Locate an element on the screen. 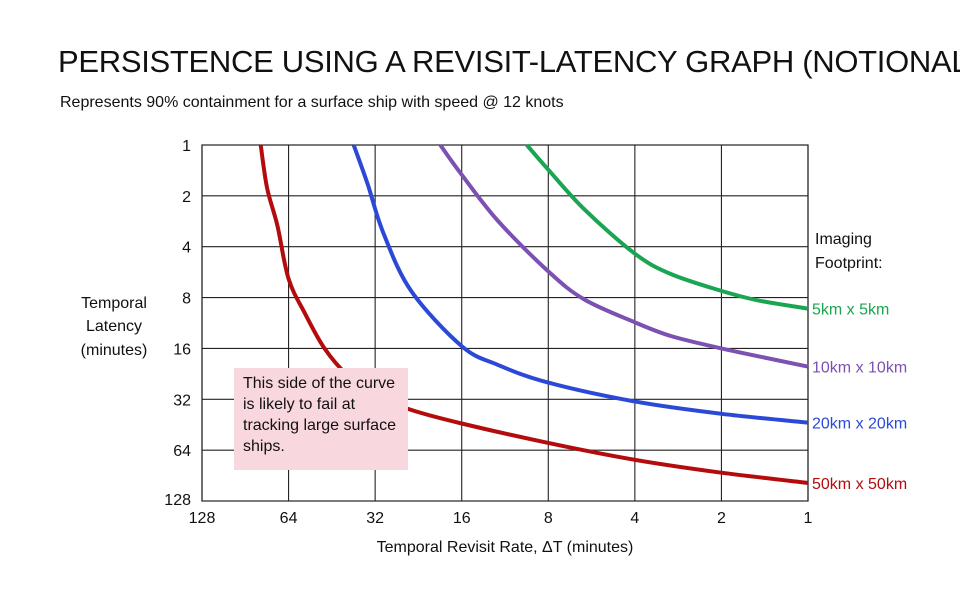 This screenshot has width=960, height=592. y-tick-label: 2 is located at coordinates (186, 197).